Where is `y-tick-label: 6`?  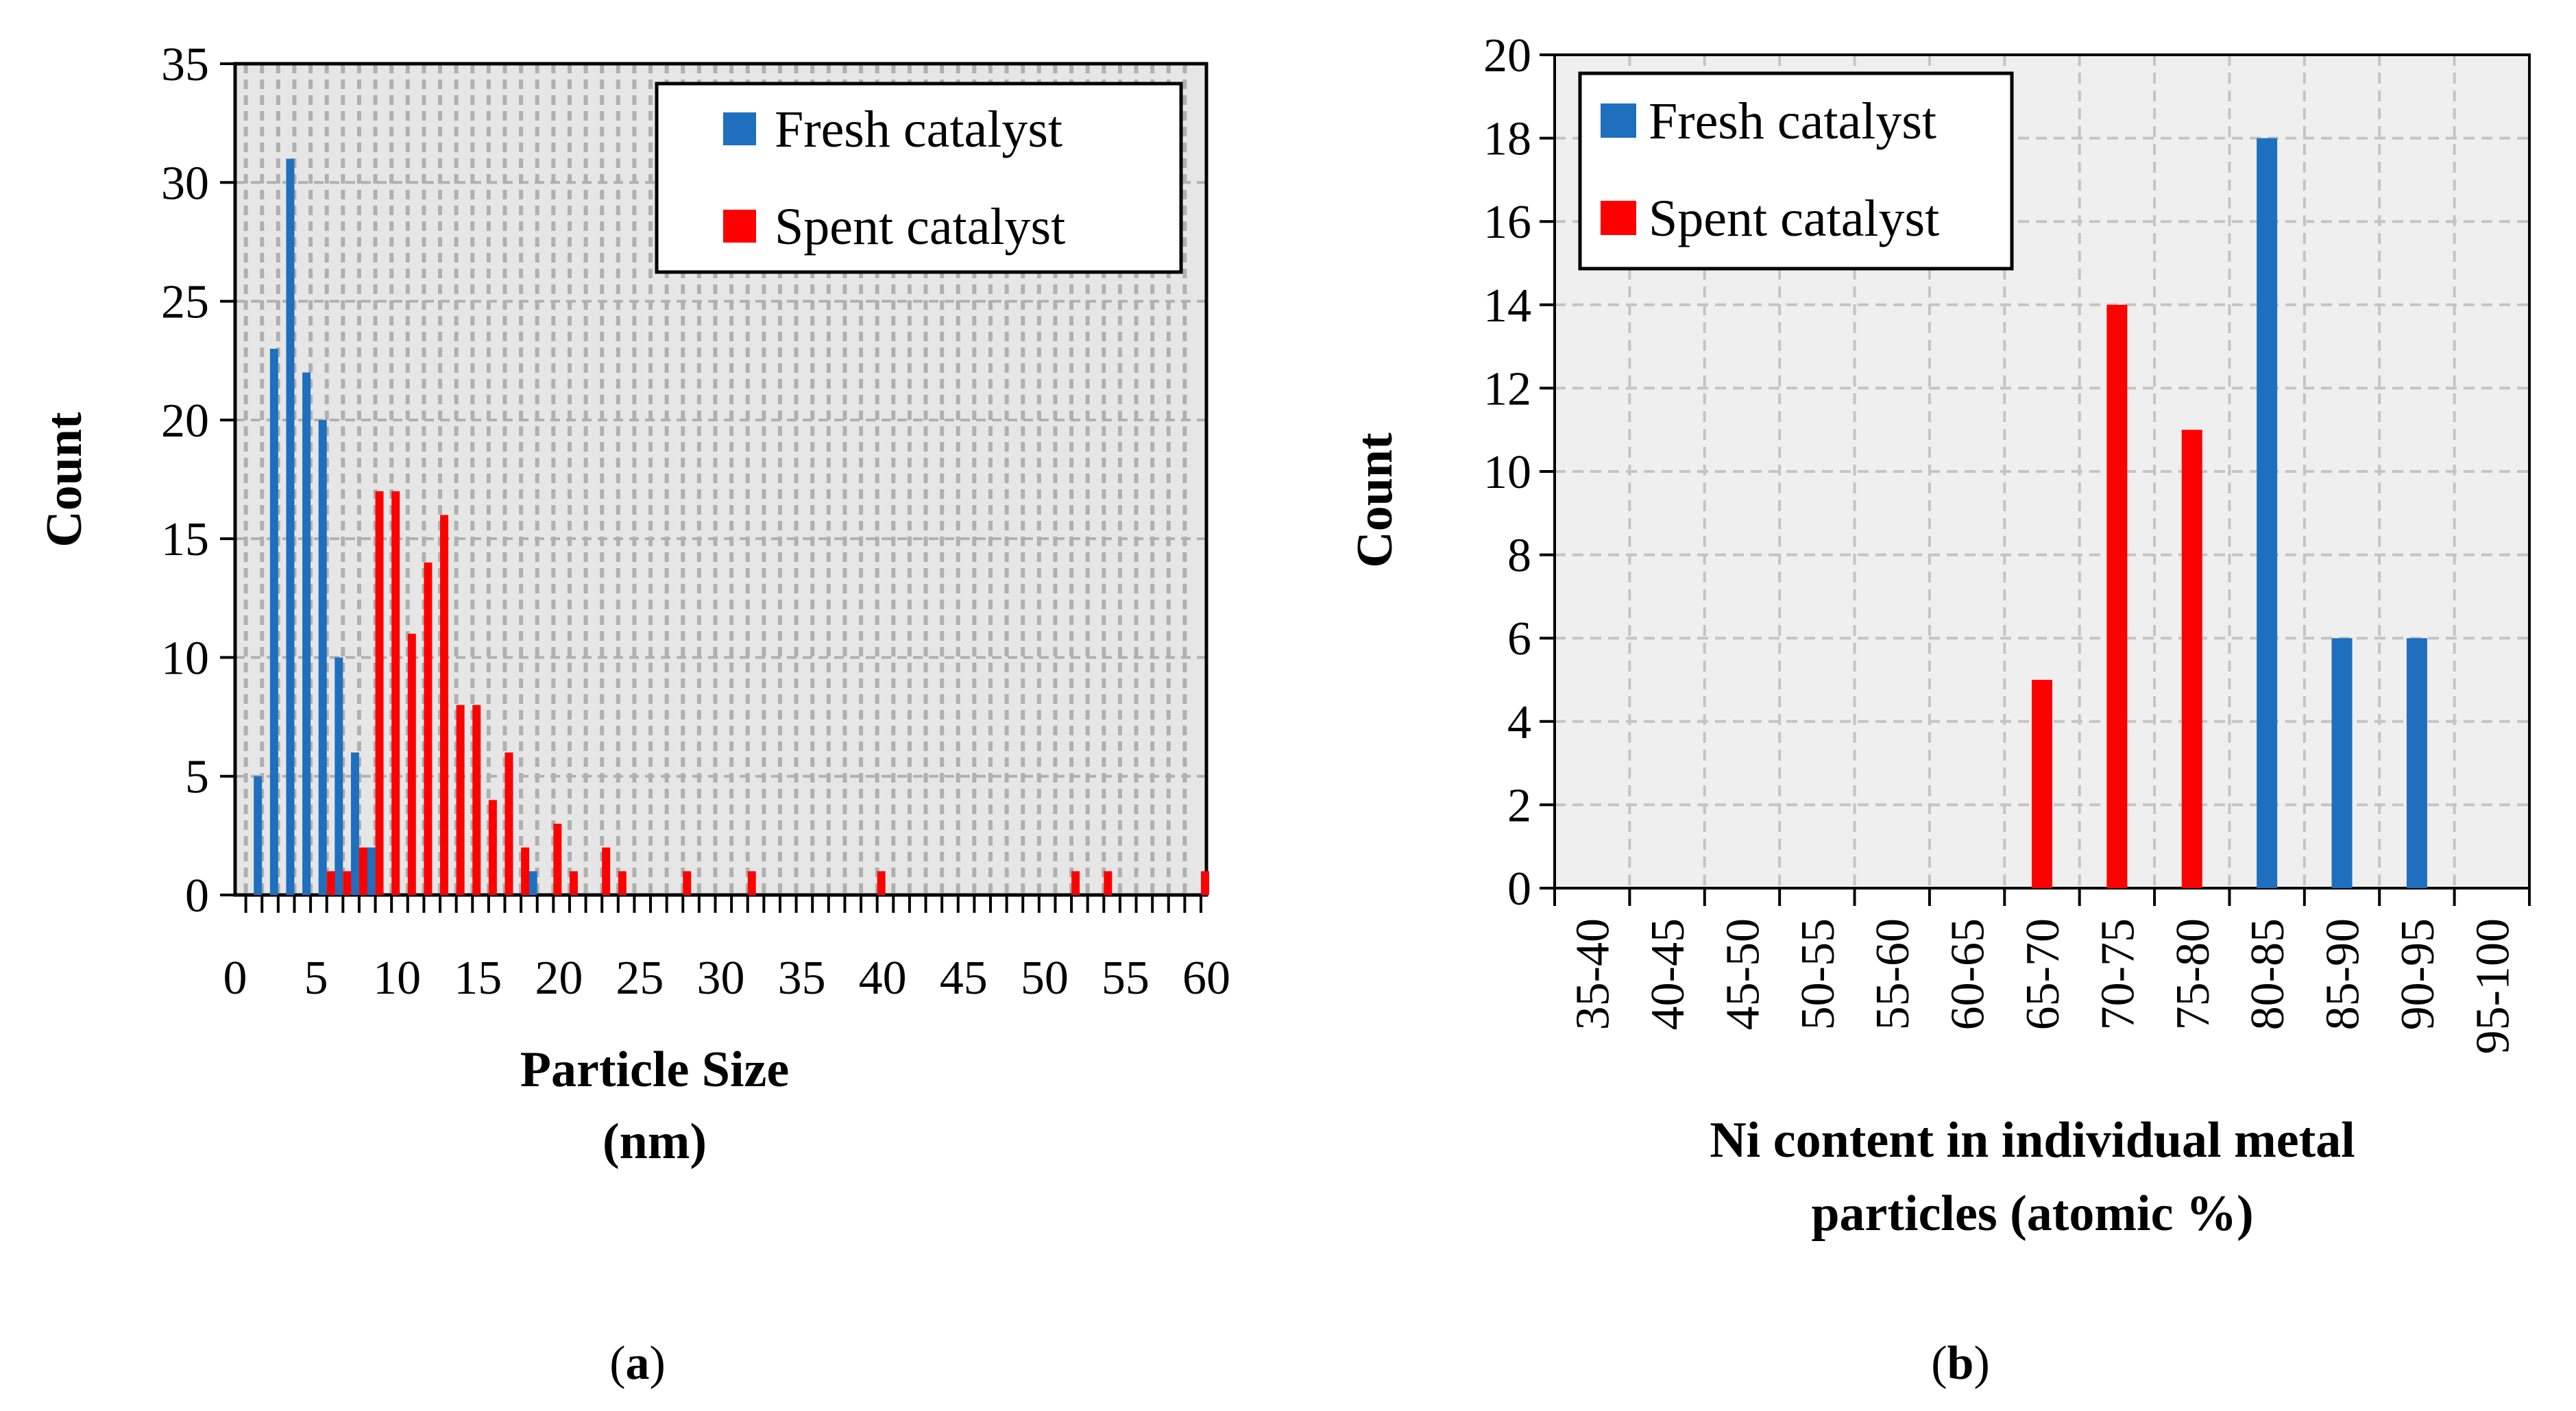
y-tick-label: 6 is located at coordinates (1519, 639).